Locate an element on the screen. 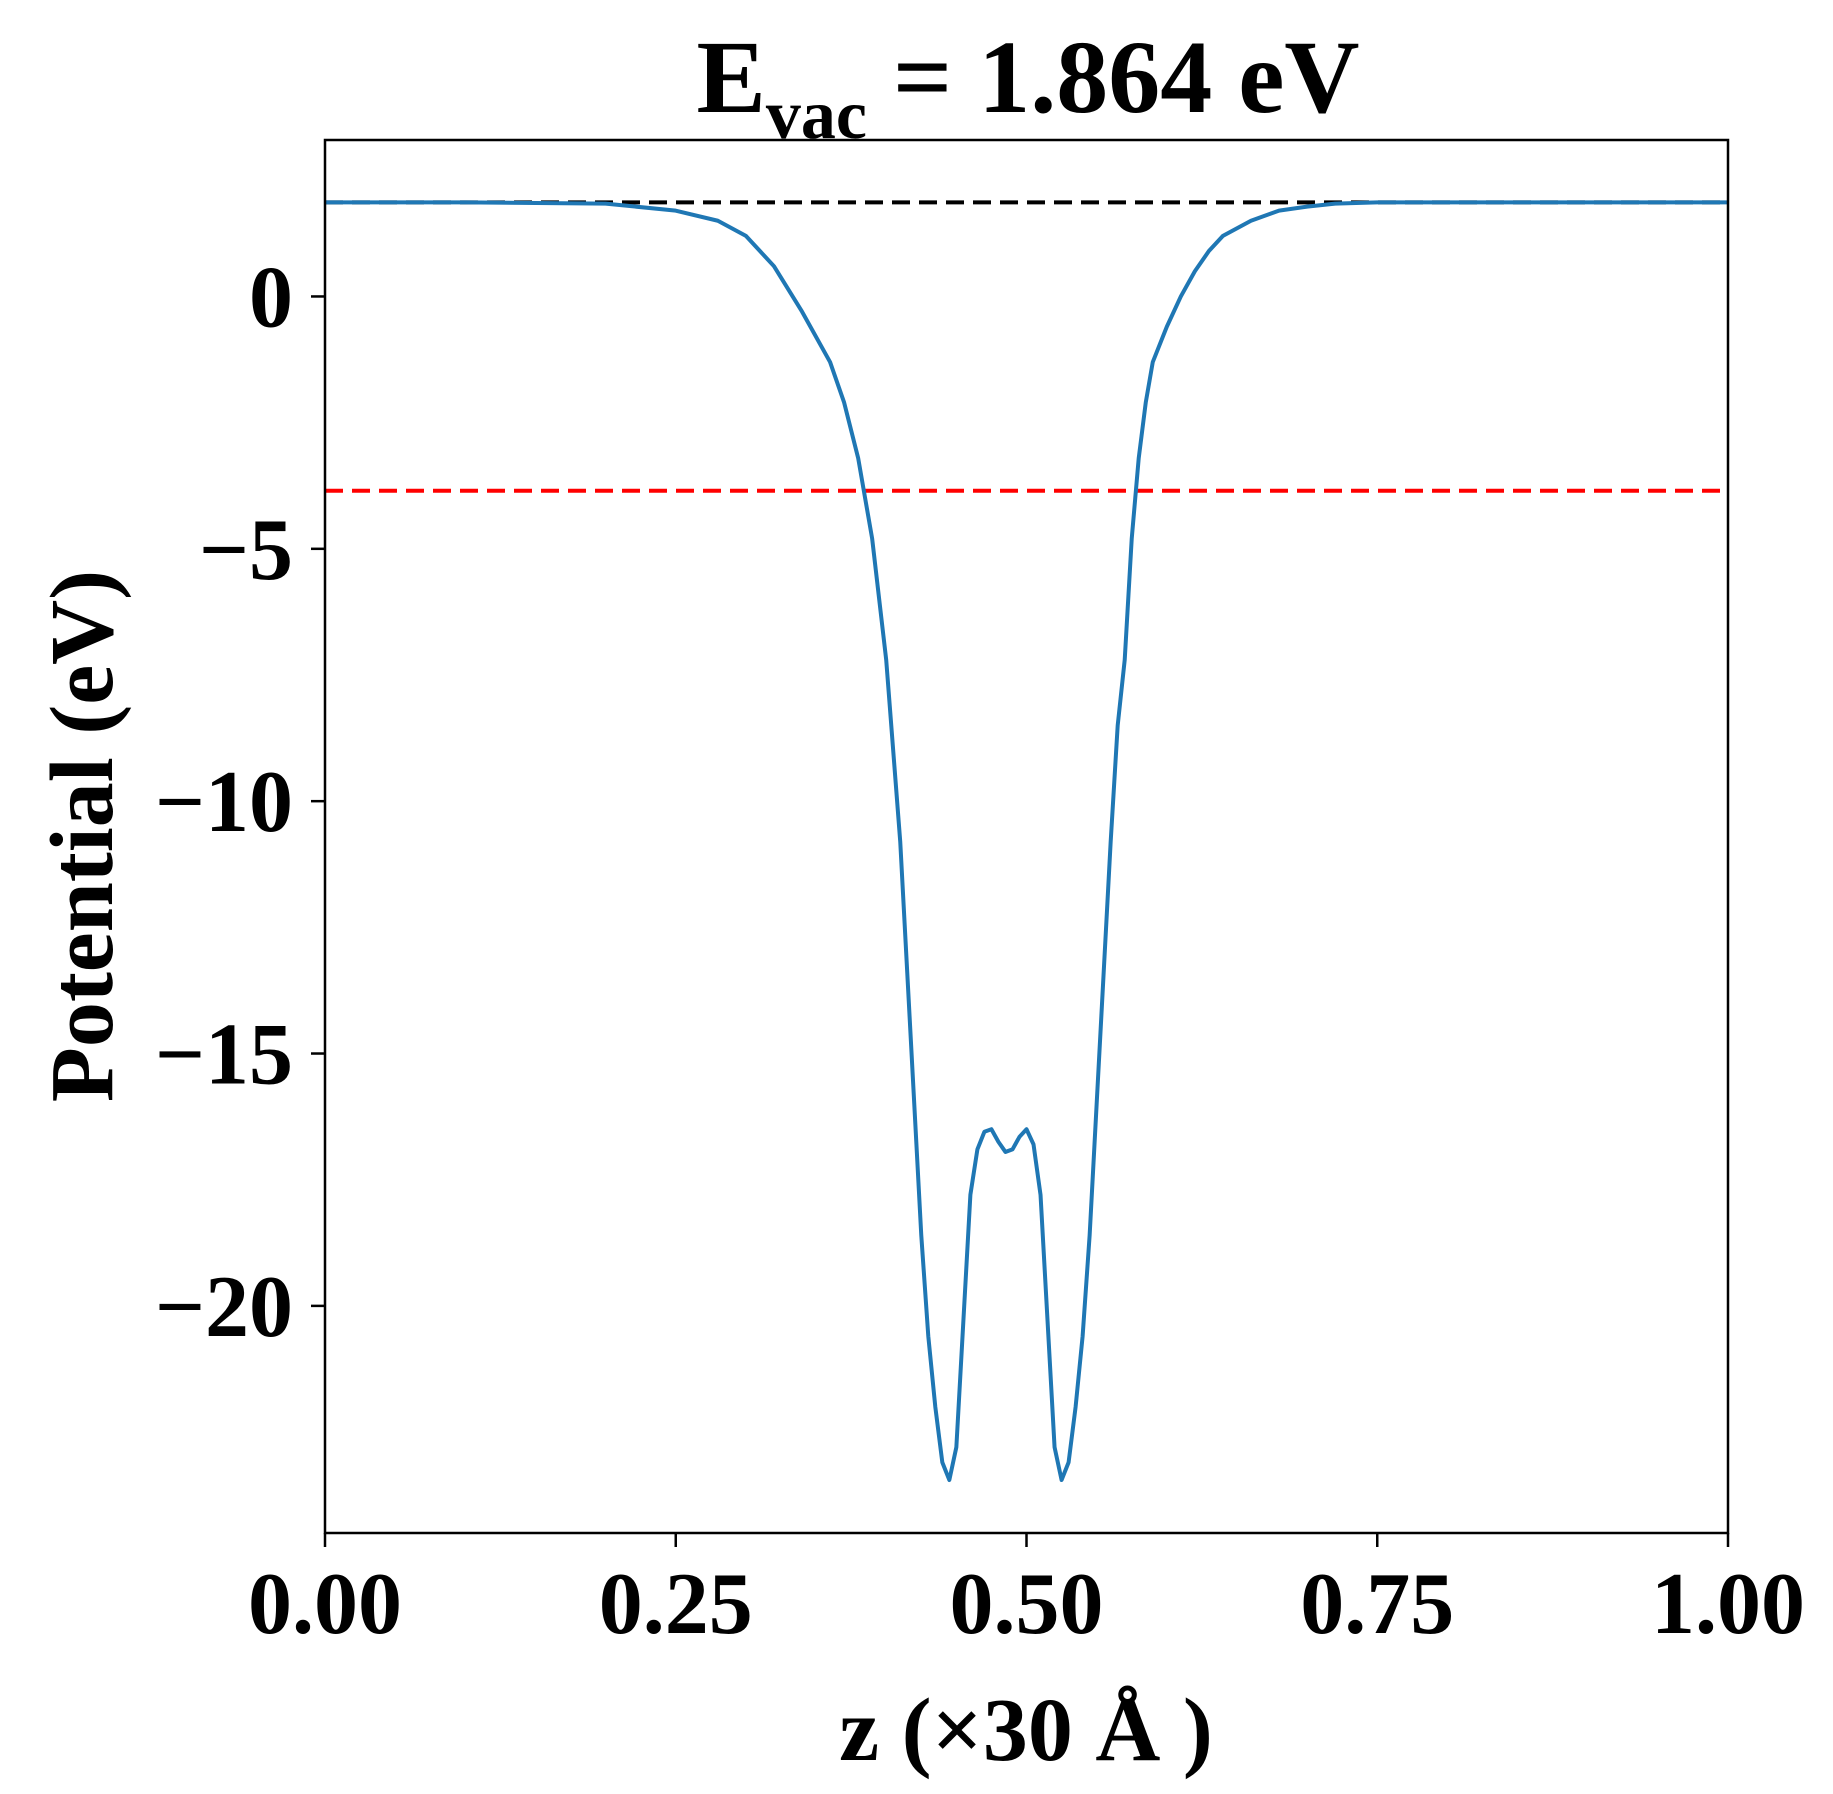 Image resolution: width=1833 pixels, height=1794 pixels. x-tick-label: 1.00 is located at coordinates (1728, 1604).